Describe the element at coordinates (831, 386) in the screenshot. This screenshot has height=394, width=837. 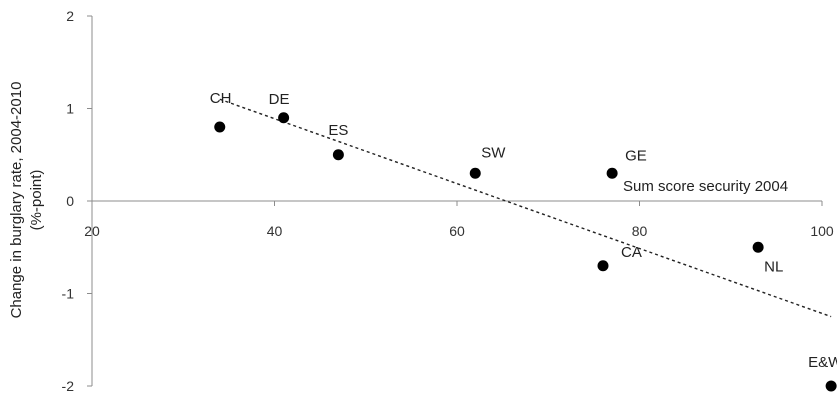
I see `data-point-ew` at that location.